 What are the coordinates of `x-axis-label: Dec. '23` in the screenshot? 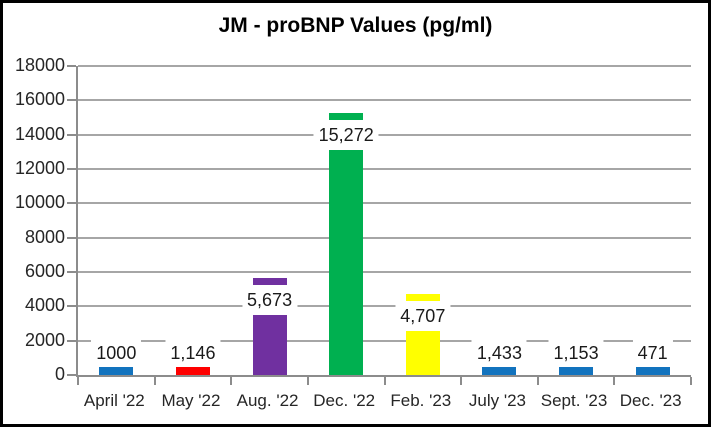 It's located at (650, 400).